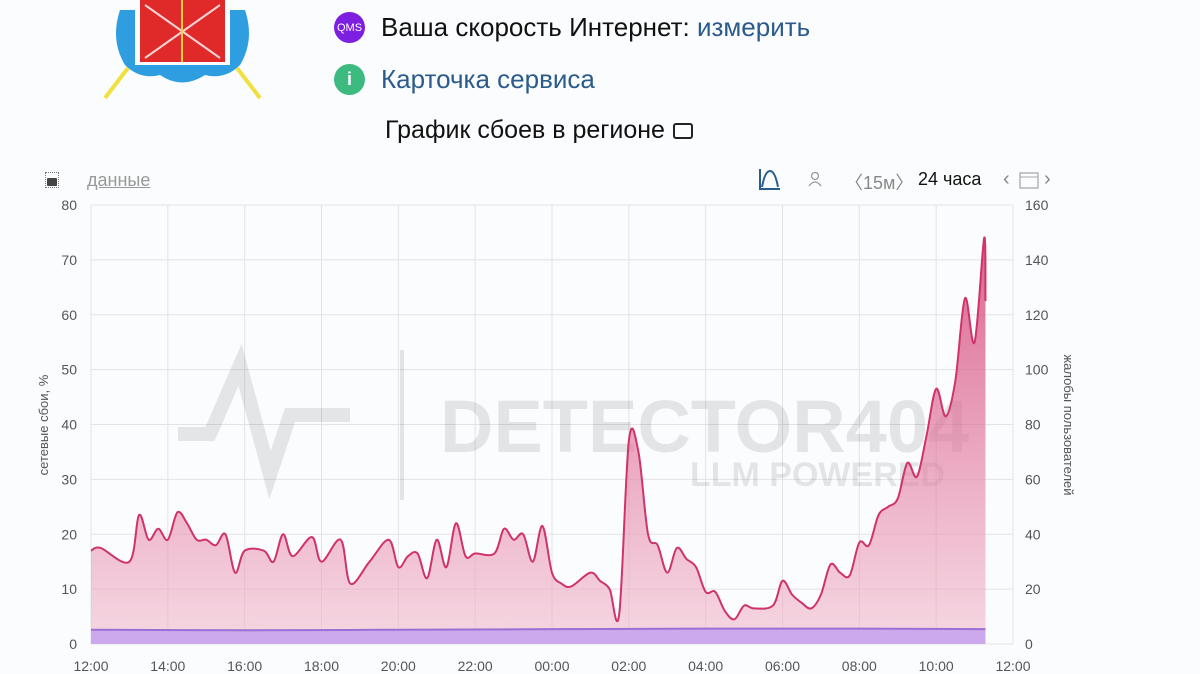  What do you see at coordinates (782, 666) in the screenshot?
I see `x-tick: 06:00` at bounding box center [782, 666].